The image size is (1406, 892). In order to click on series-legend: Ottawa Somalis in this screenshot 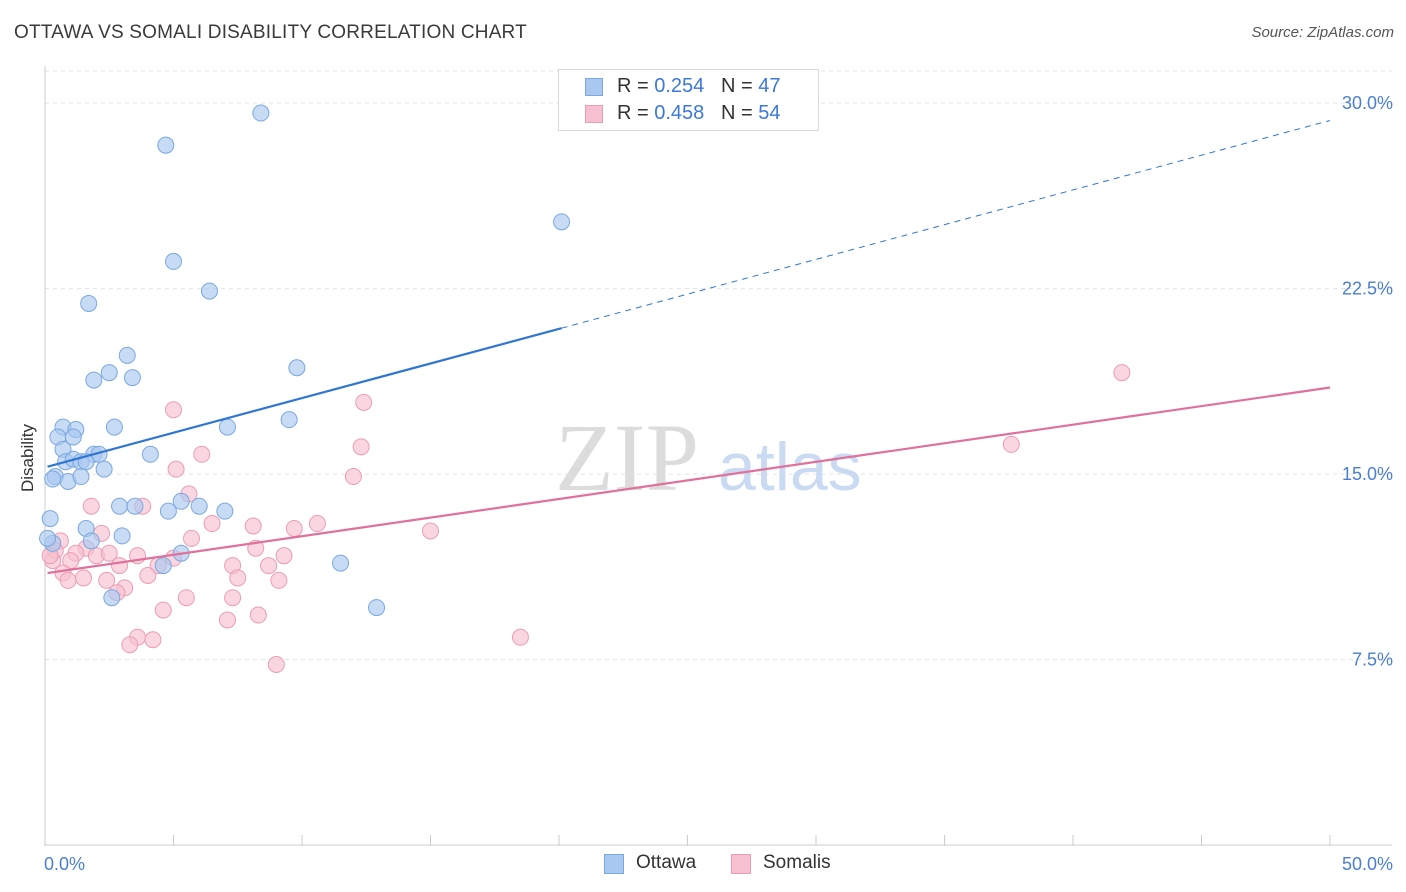, I will do `click(703, 864)`.